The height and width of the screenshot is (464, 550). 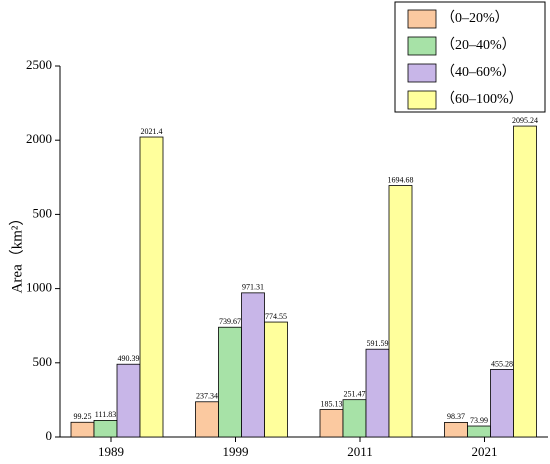 What do you see at coordinates (502, 363) in the screenshot?
I see `value-label: 455.28` at bounding box center [502, 363].